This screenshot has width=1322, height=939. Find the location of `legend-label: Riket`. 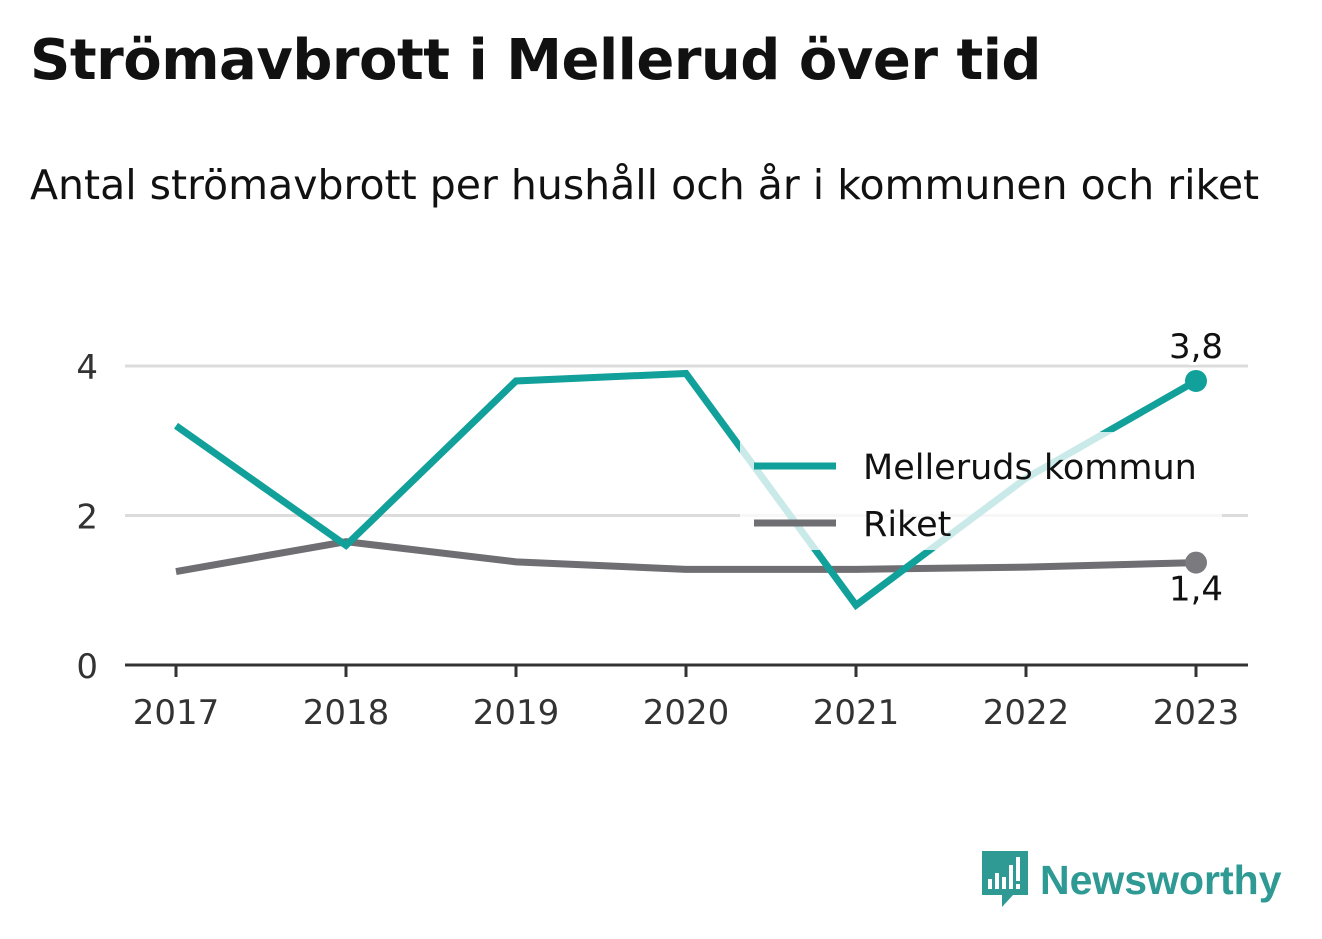

legend-label: Riket is located at coordinates (907, 525).